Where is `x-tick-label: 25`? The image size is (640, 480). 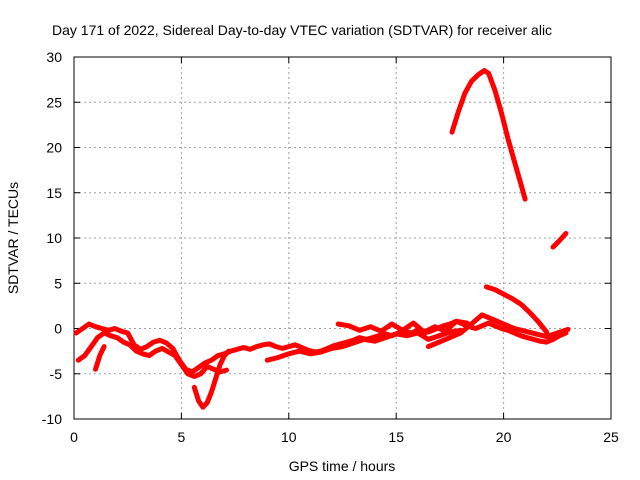 x-tick-label: 25 is located at coordinates (611, 437).